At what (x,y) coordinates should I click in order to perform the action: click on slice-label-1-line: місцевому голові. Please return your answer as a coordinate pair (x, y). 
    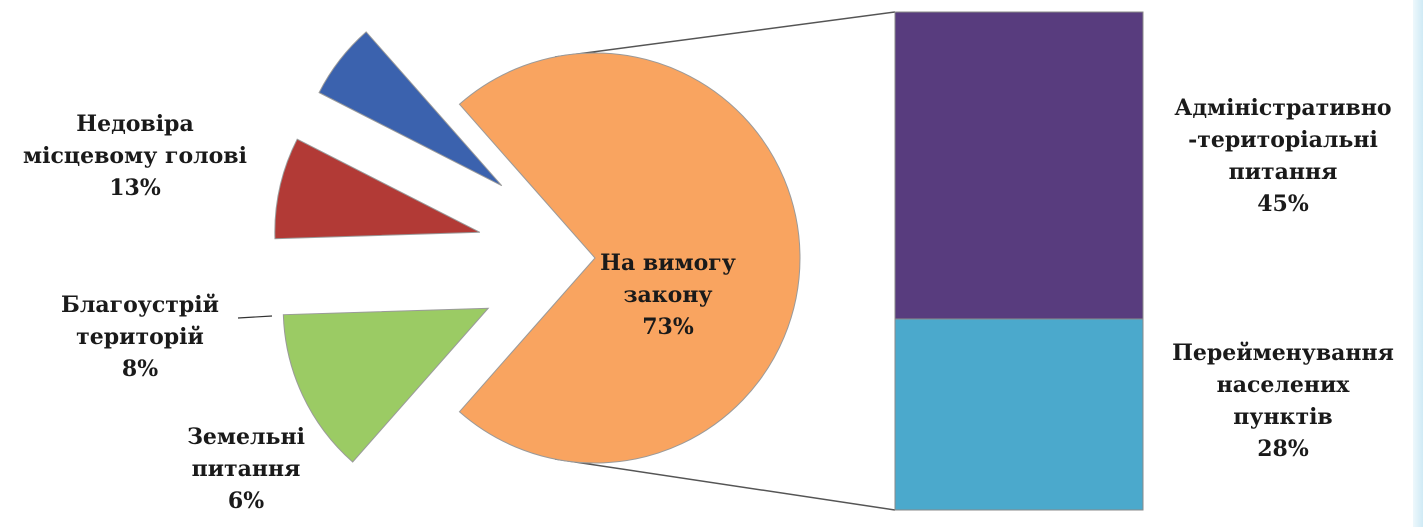
    Looking at the image, I should click on (135, 156).